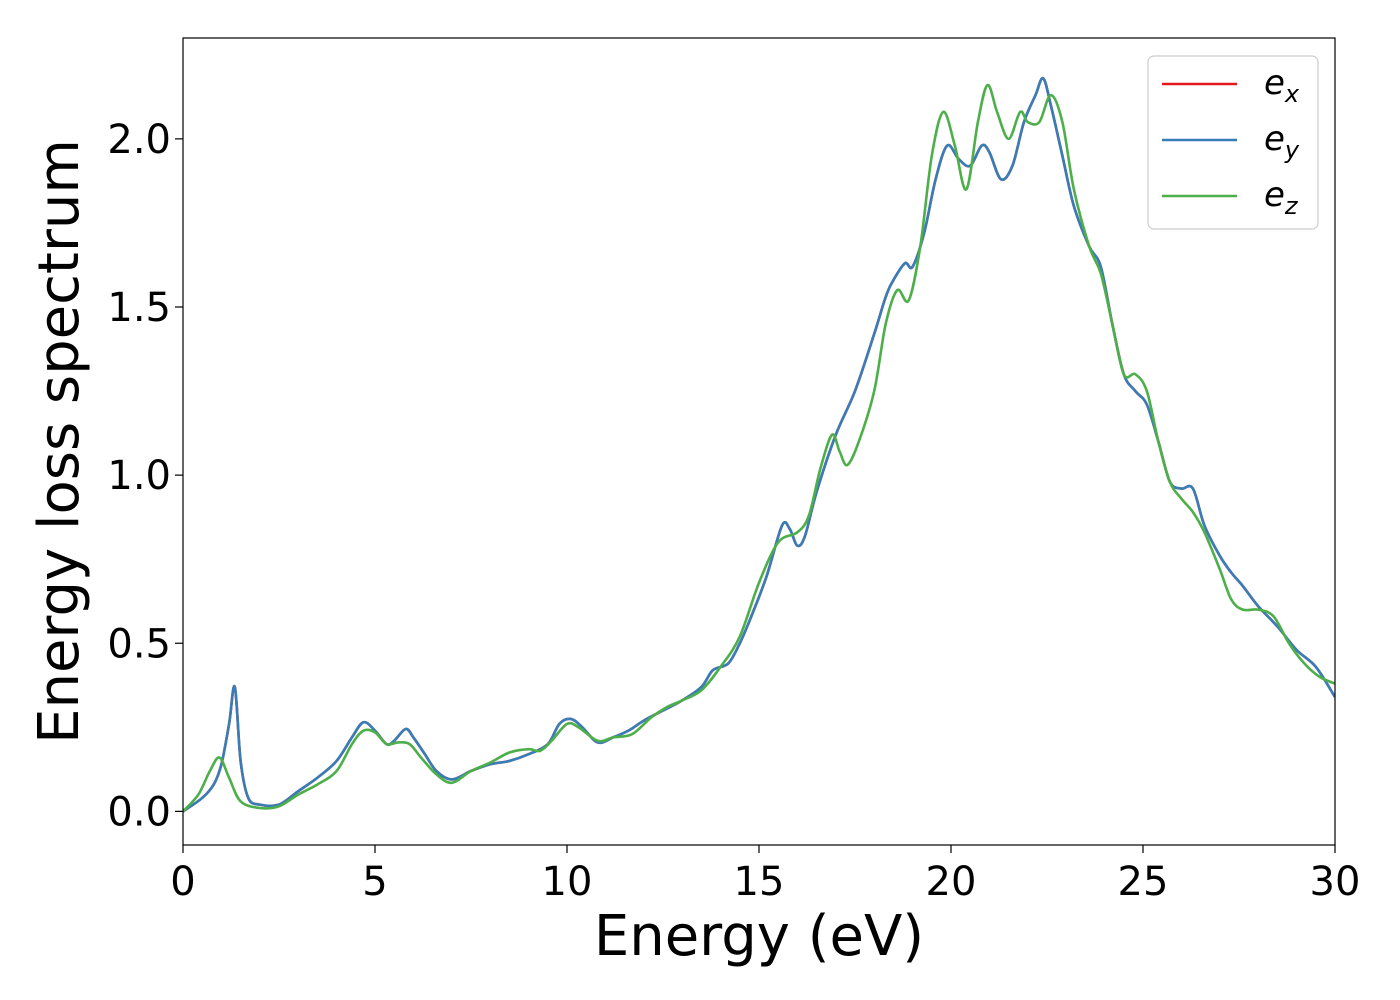  I want to click on x-tick-label: 15, so click(759, 882).